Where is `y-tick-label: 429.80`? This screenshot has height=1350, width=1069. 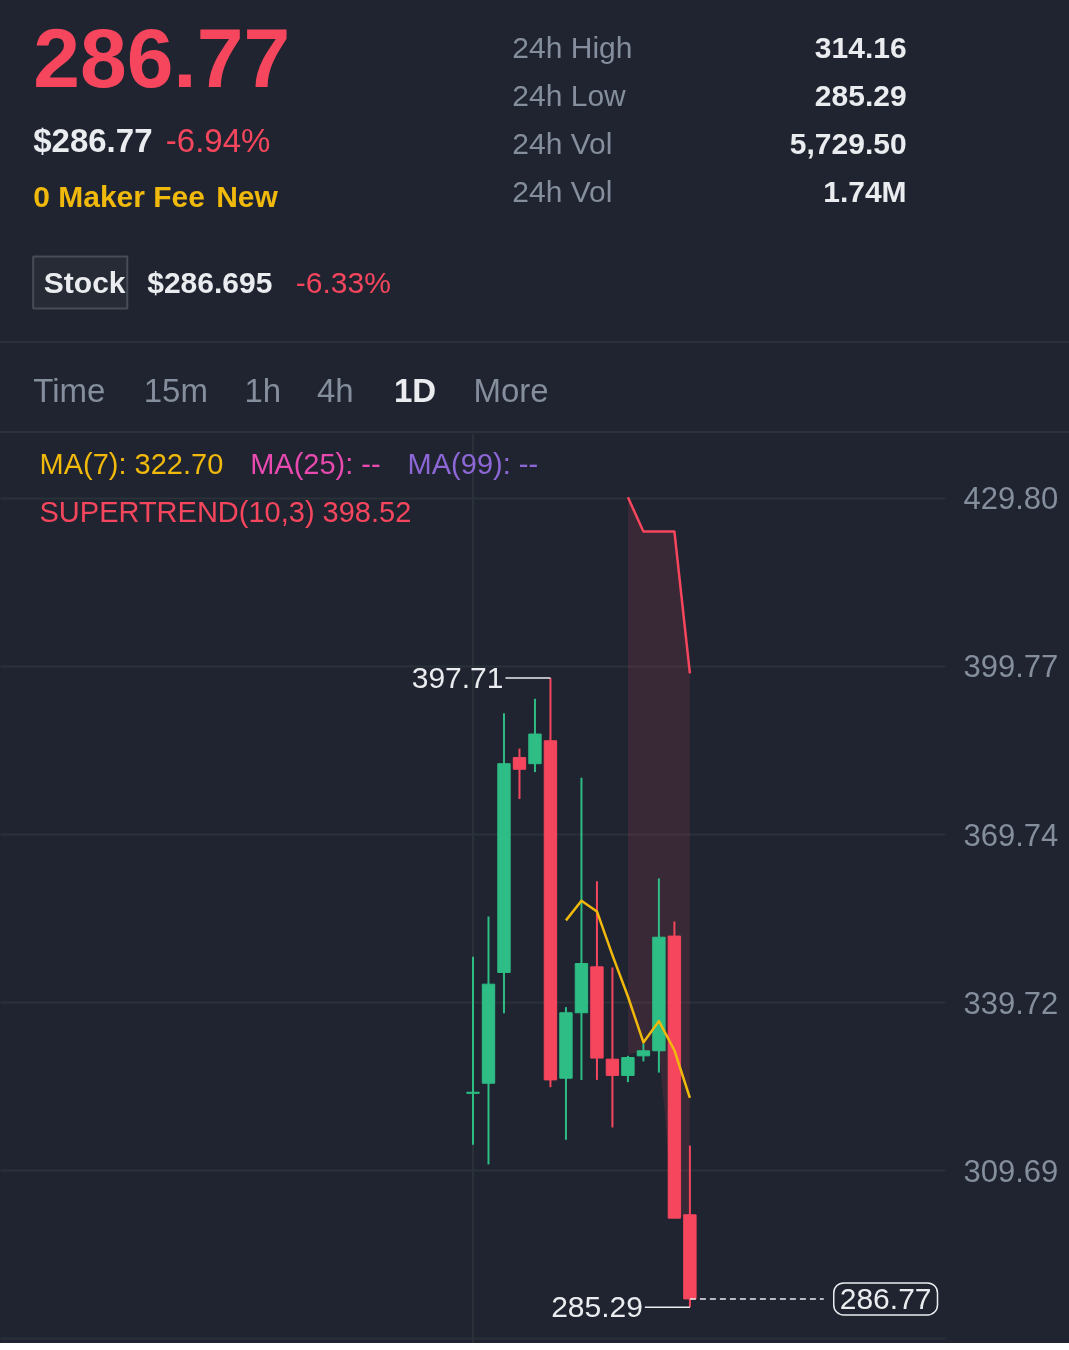 y-tick-label: 429.80 is located at coordinates (1011, 499).